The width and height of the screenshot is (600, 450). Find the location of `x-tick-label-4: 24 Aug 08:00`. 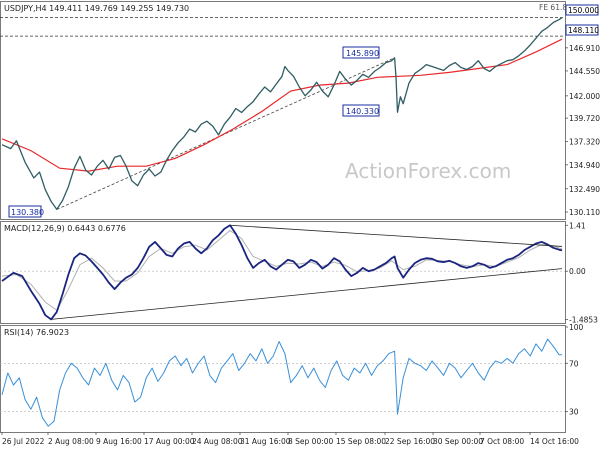

x-tick-label-4: 24 Aug 08:00 is located at coordinates (217, 441).